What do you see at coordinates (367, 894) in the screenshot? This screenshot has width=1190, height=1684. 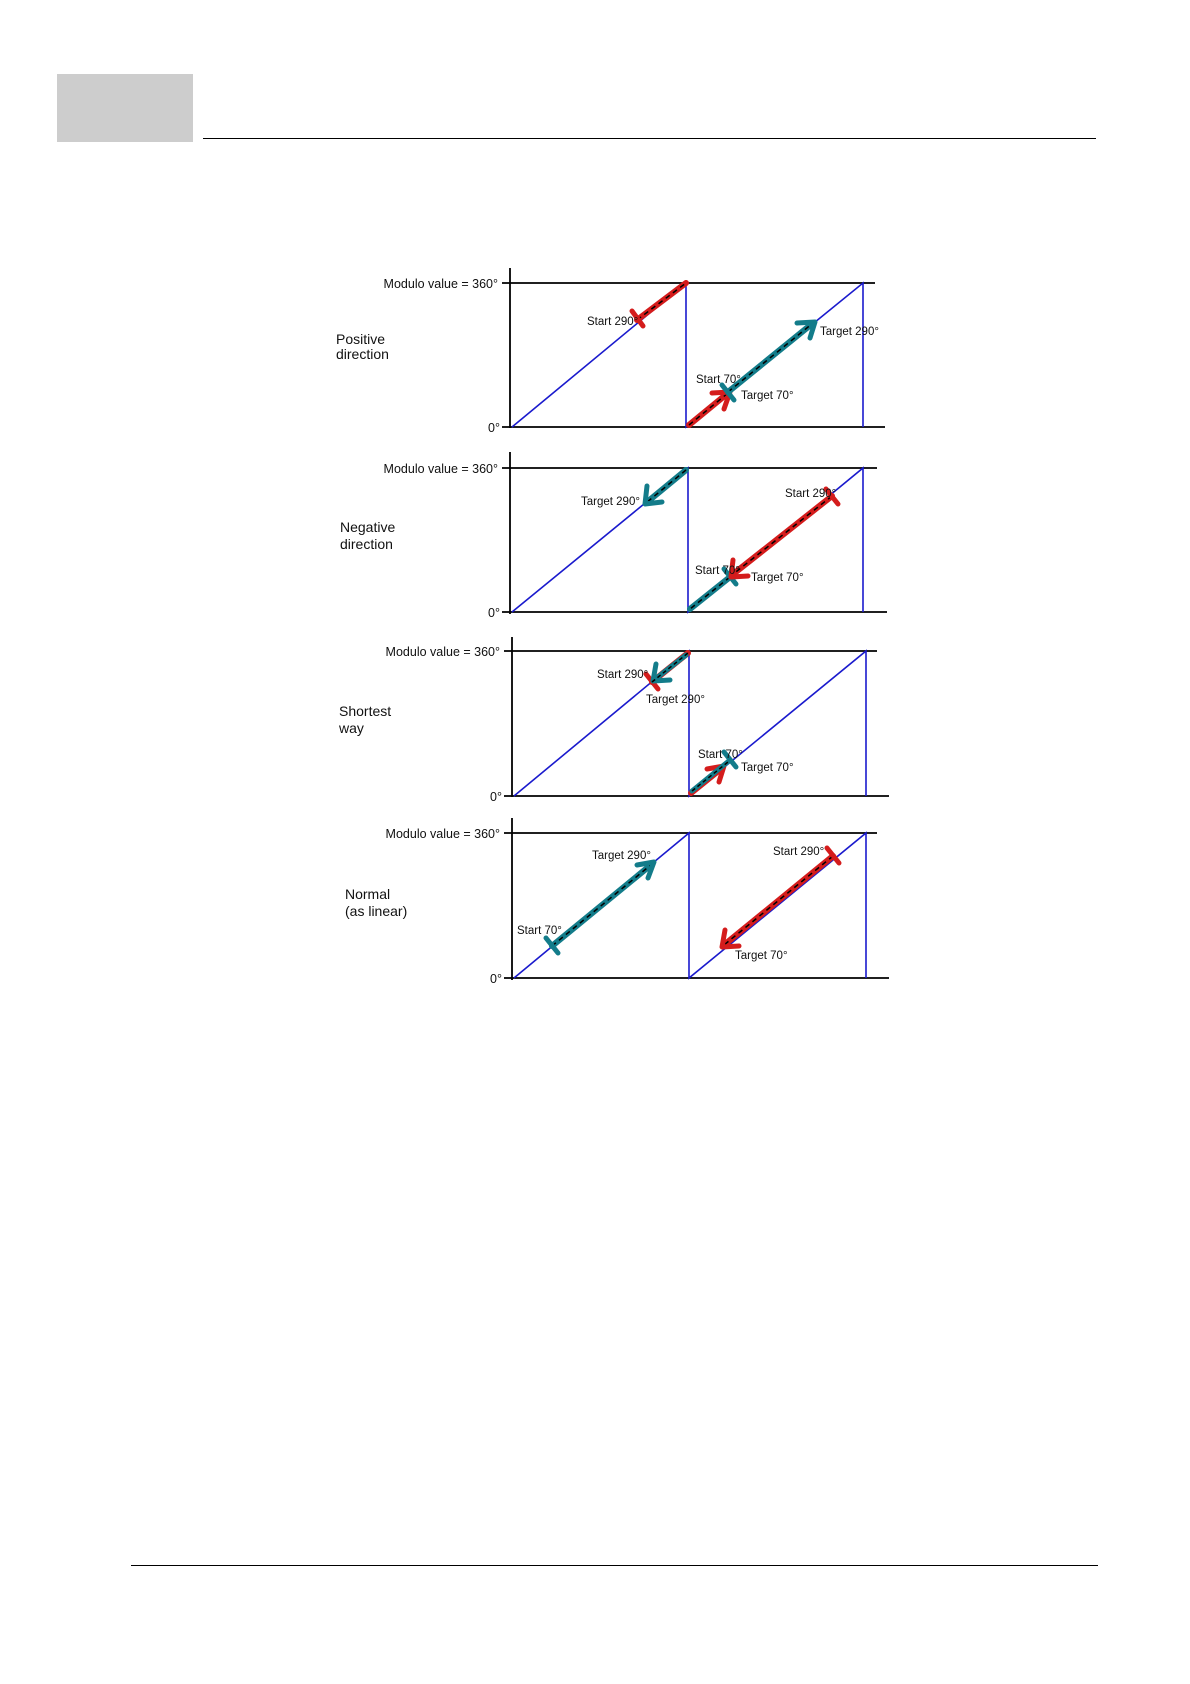 I see `section-label-line1: Normal` at bounding box center [367, 894].